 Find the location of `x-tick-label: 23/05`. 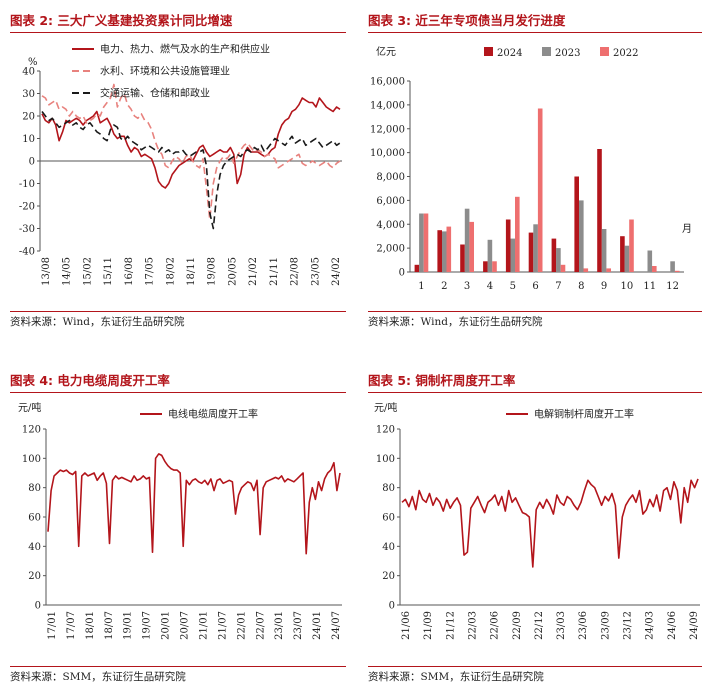

x-tick-label: 23/05 is located at coordinates (315, 271).